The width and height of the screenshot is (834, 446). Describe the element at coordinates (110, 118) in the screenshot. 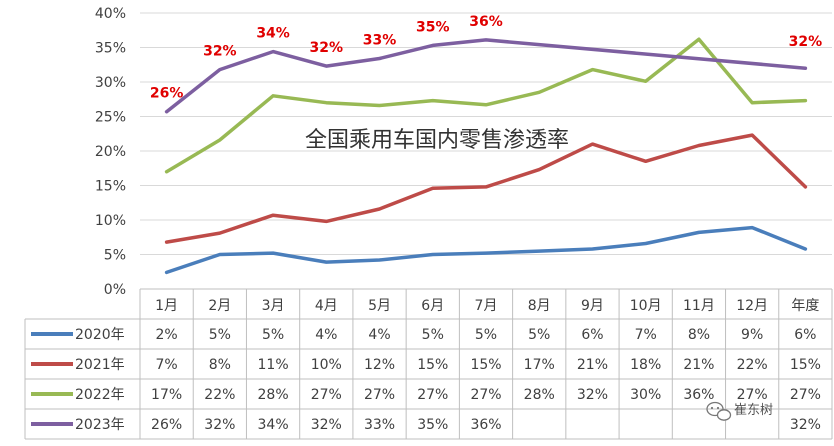

I see `y-tick-label: 25%` at that location.